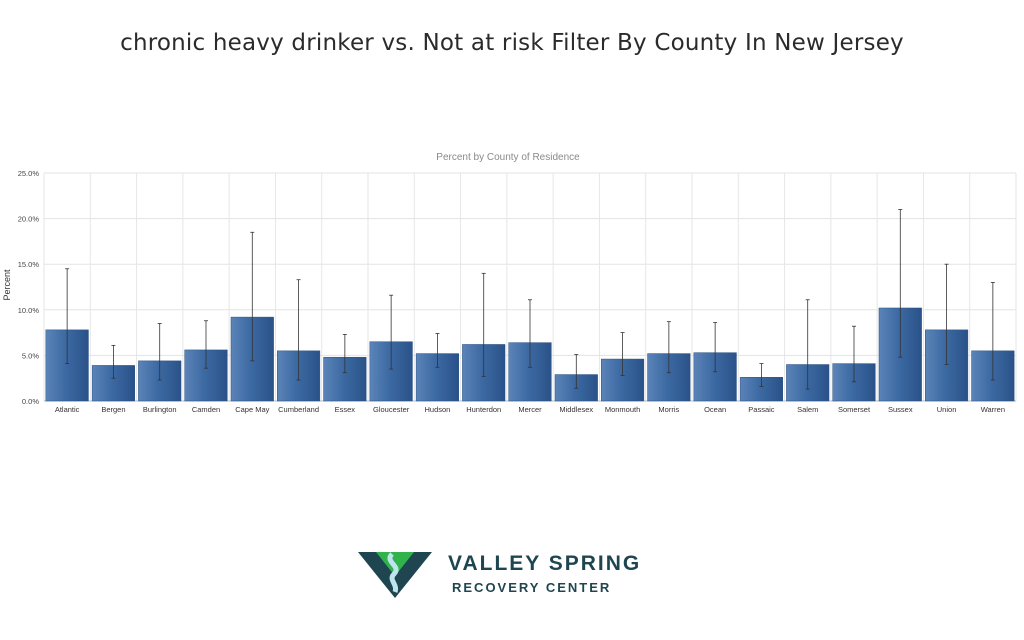 The width and height of the screenshot is (1024, 640). What do you see at coordinates (483, 409) in the screenshot?
I see `x-tick-label: Hunterdon` at bounding box center [483, 409].